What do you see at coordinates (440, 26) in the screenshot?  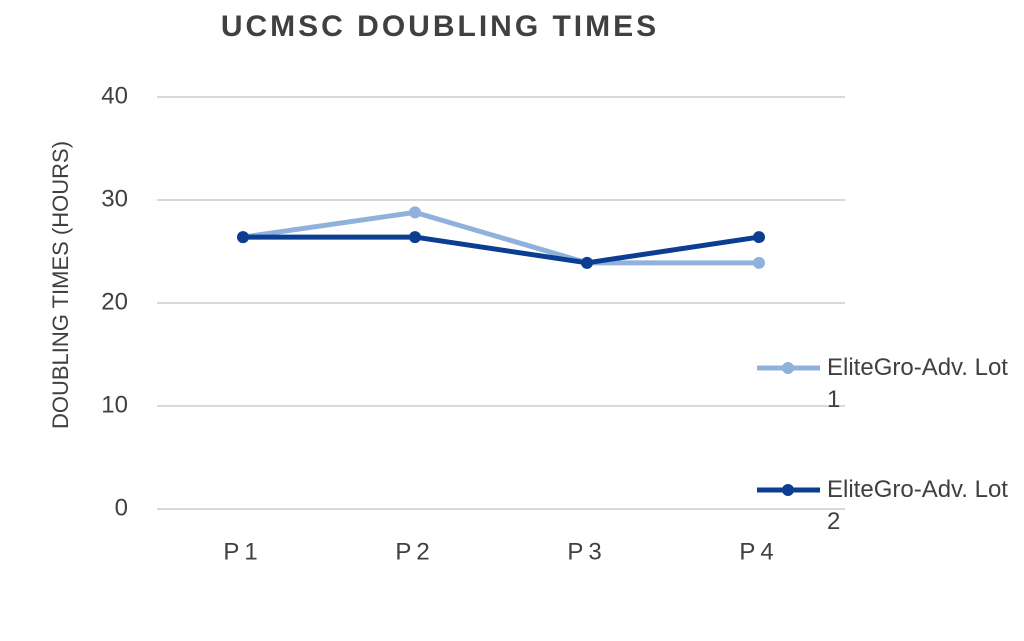 I see `chart-title: UCMSC DOUBLING TIMES` at bounding box center [440, 26].